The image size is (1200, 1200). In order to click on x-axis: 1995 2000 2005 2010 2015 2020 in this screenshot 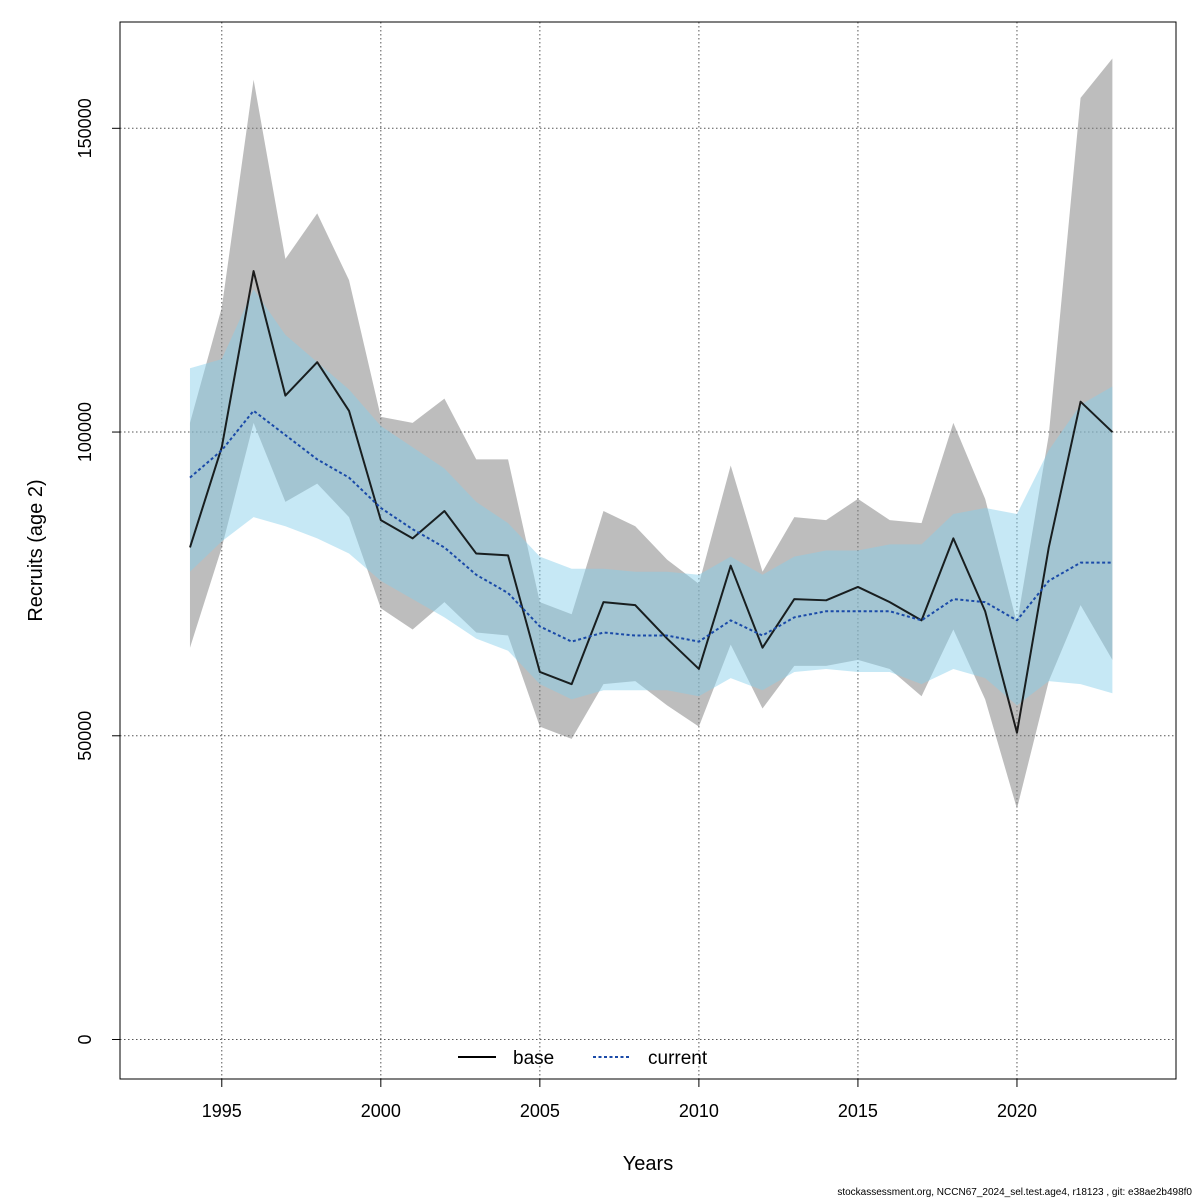, I will do `click(619, 1100)`.